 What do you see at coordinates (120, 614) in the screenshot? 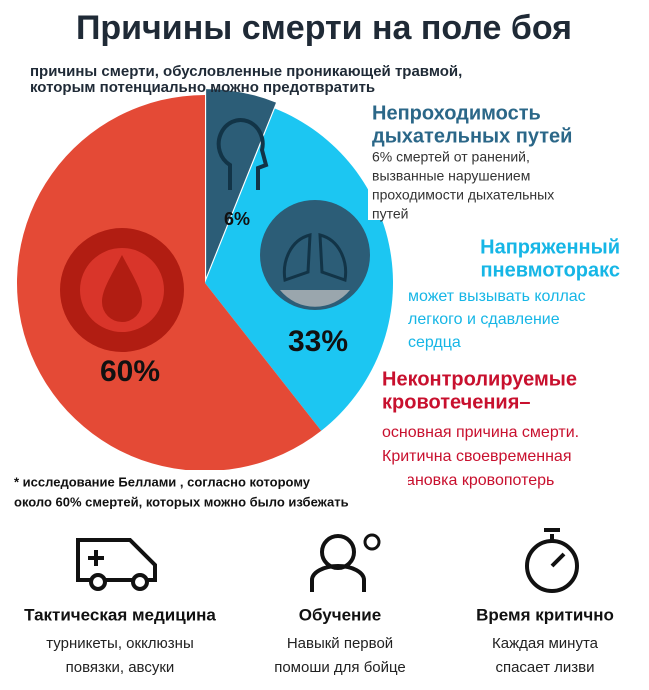
I see `feature-title: Тактическая медицина` at bounding box center [120, 614].